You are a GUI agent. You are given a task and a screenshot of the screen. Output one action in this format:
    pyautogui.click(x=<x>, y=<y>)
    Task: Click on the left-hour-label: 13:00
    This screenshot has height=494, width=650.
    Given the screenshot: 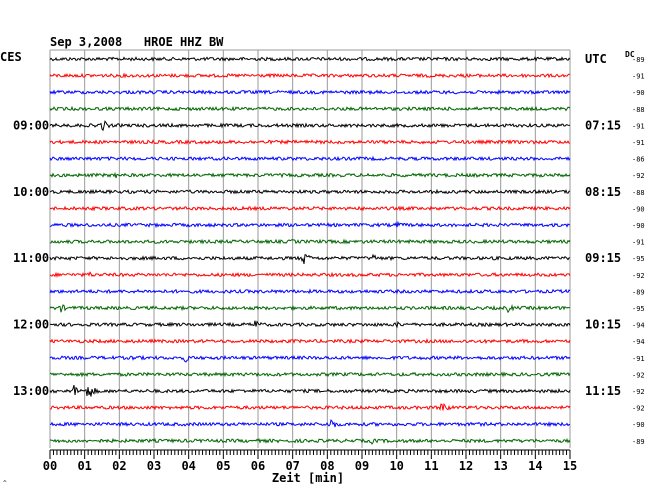 What is the action you would take?
    pyautogui.click(x=31, y=391)
    